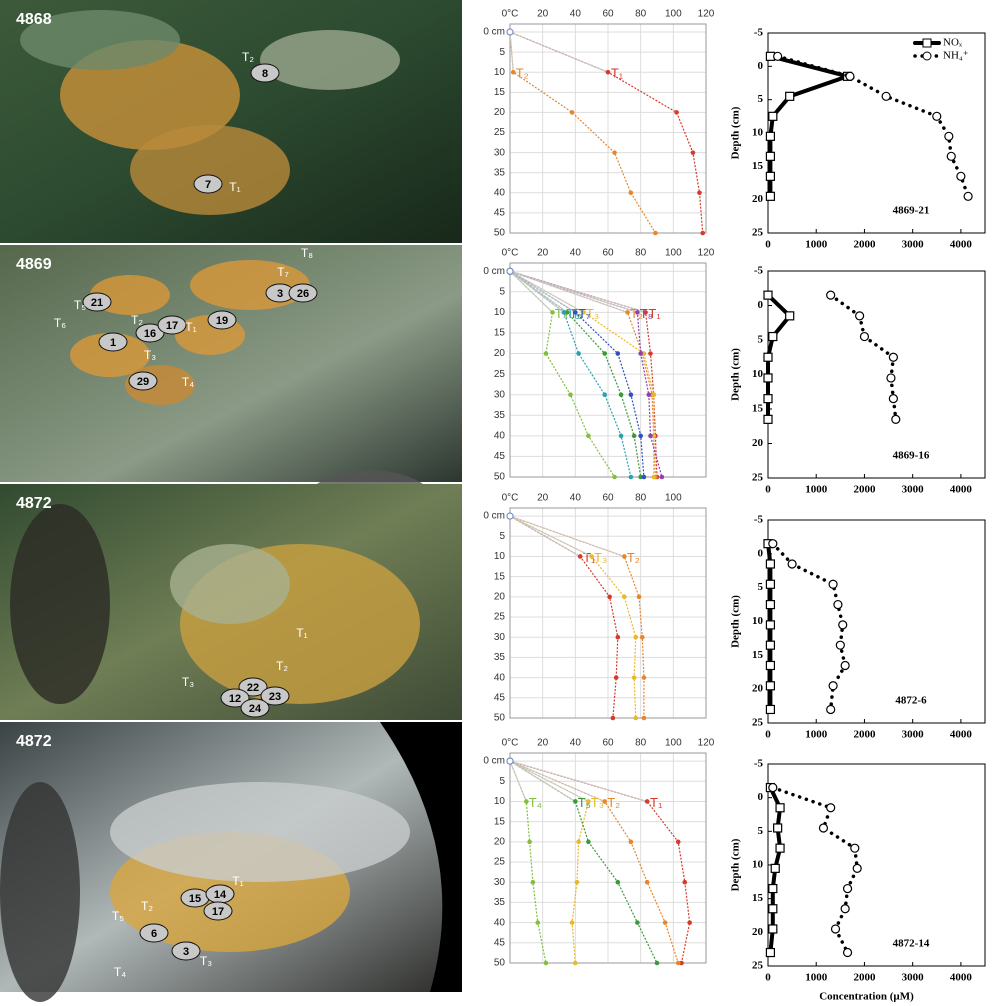 The width and height of the screenshot is (993, 1006). What do you see at coordinates (500, 697) in the screenshot?
I see `y-tick-label: 45` at bounding box center [500, 697].